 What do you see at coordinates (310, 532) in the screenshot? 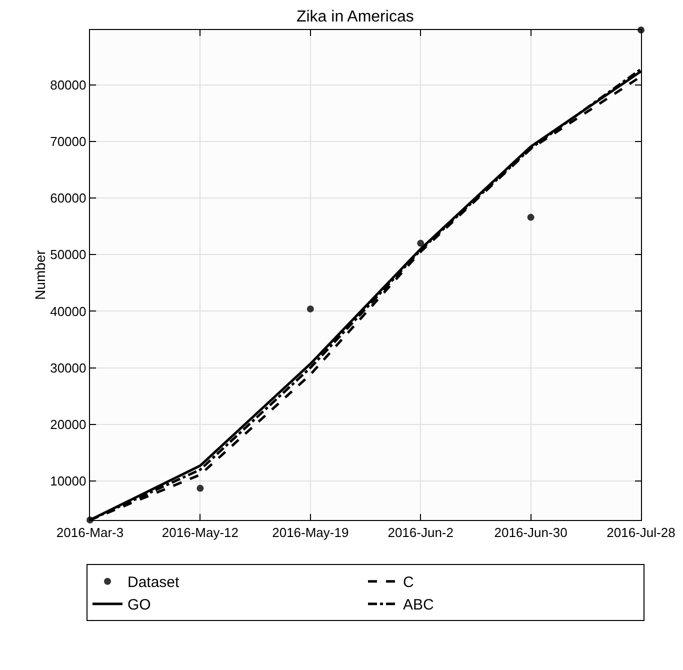
I see `x-tick-label: 2016-May-19` at bounding box center [310, 532].